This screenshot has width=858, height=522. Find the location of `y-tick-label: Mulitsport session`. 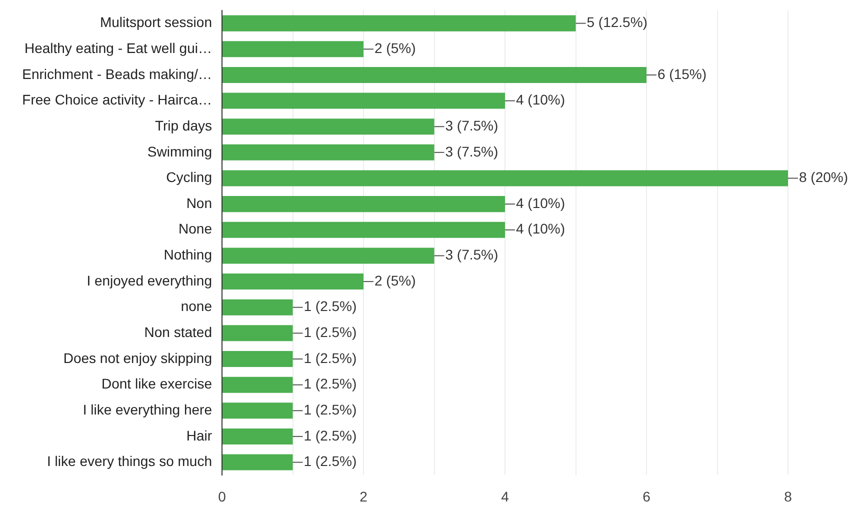

y-tick-label: Mulitsport session is located at coordinates (156, 22).